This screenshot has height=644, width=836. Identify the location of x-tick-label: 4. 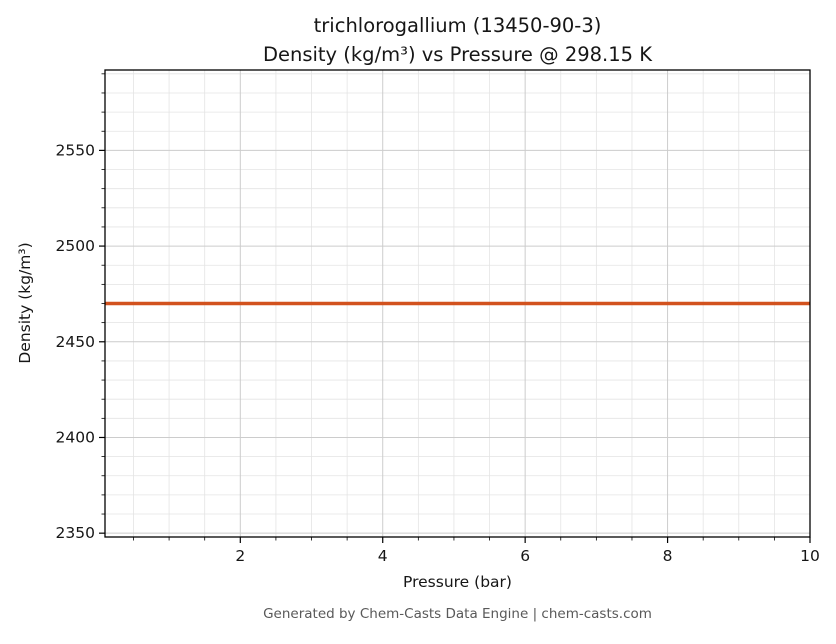
(383, 556).